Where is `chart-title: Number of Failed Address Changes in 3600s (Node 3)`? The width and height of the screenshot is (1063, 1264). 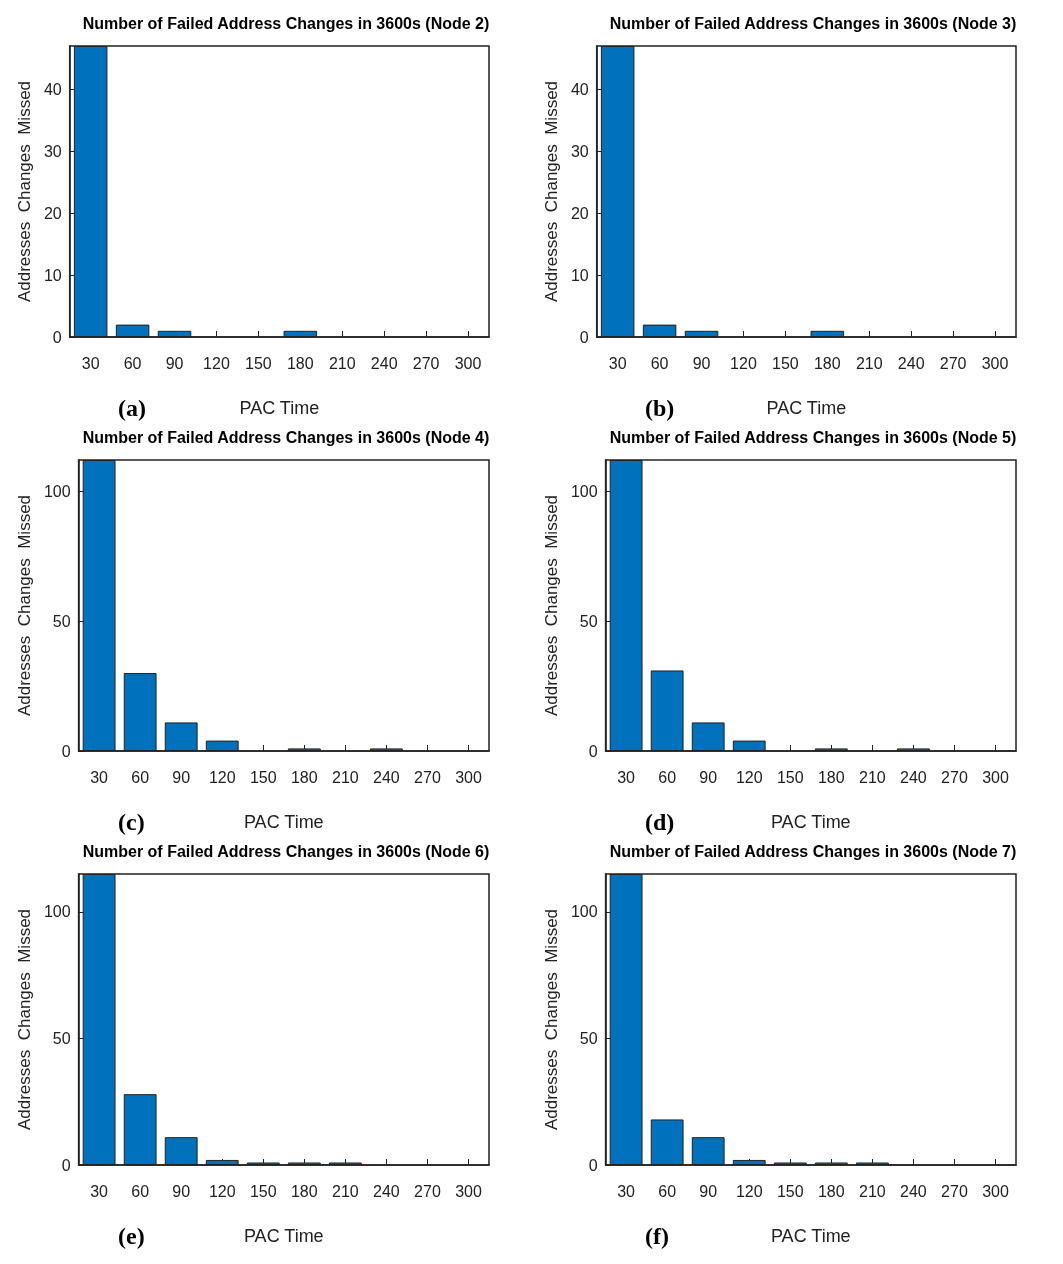
chart-title: Number of Failed Address Changes in 3600s (Node 3) is located at coordinates (813, 23).